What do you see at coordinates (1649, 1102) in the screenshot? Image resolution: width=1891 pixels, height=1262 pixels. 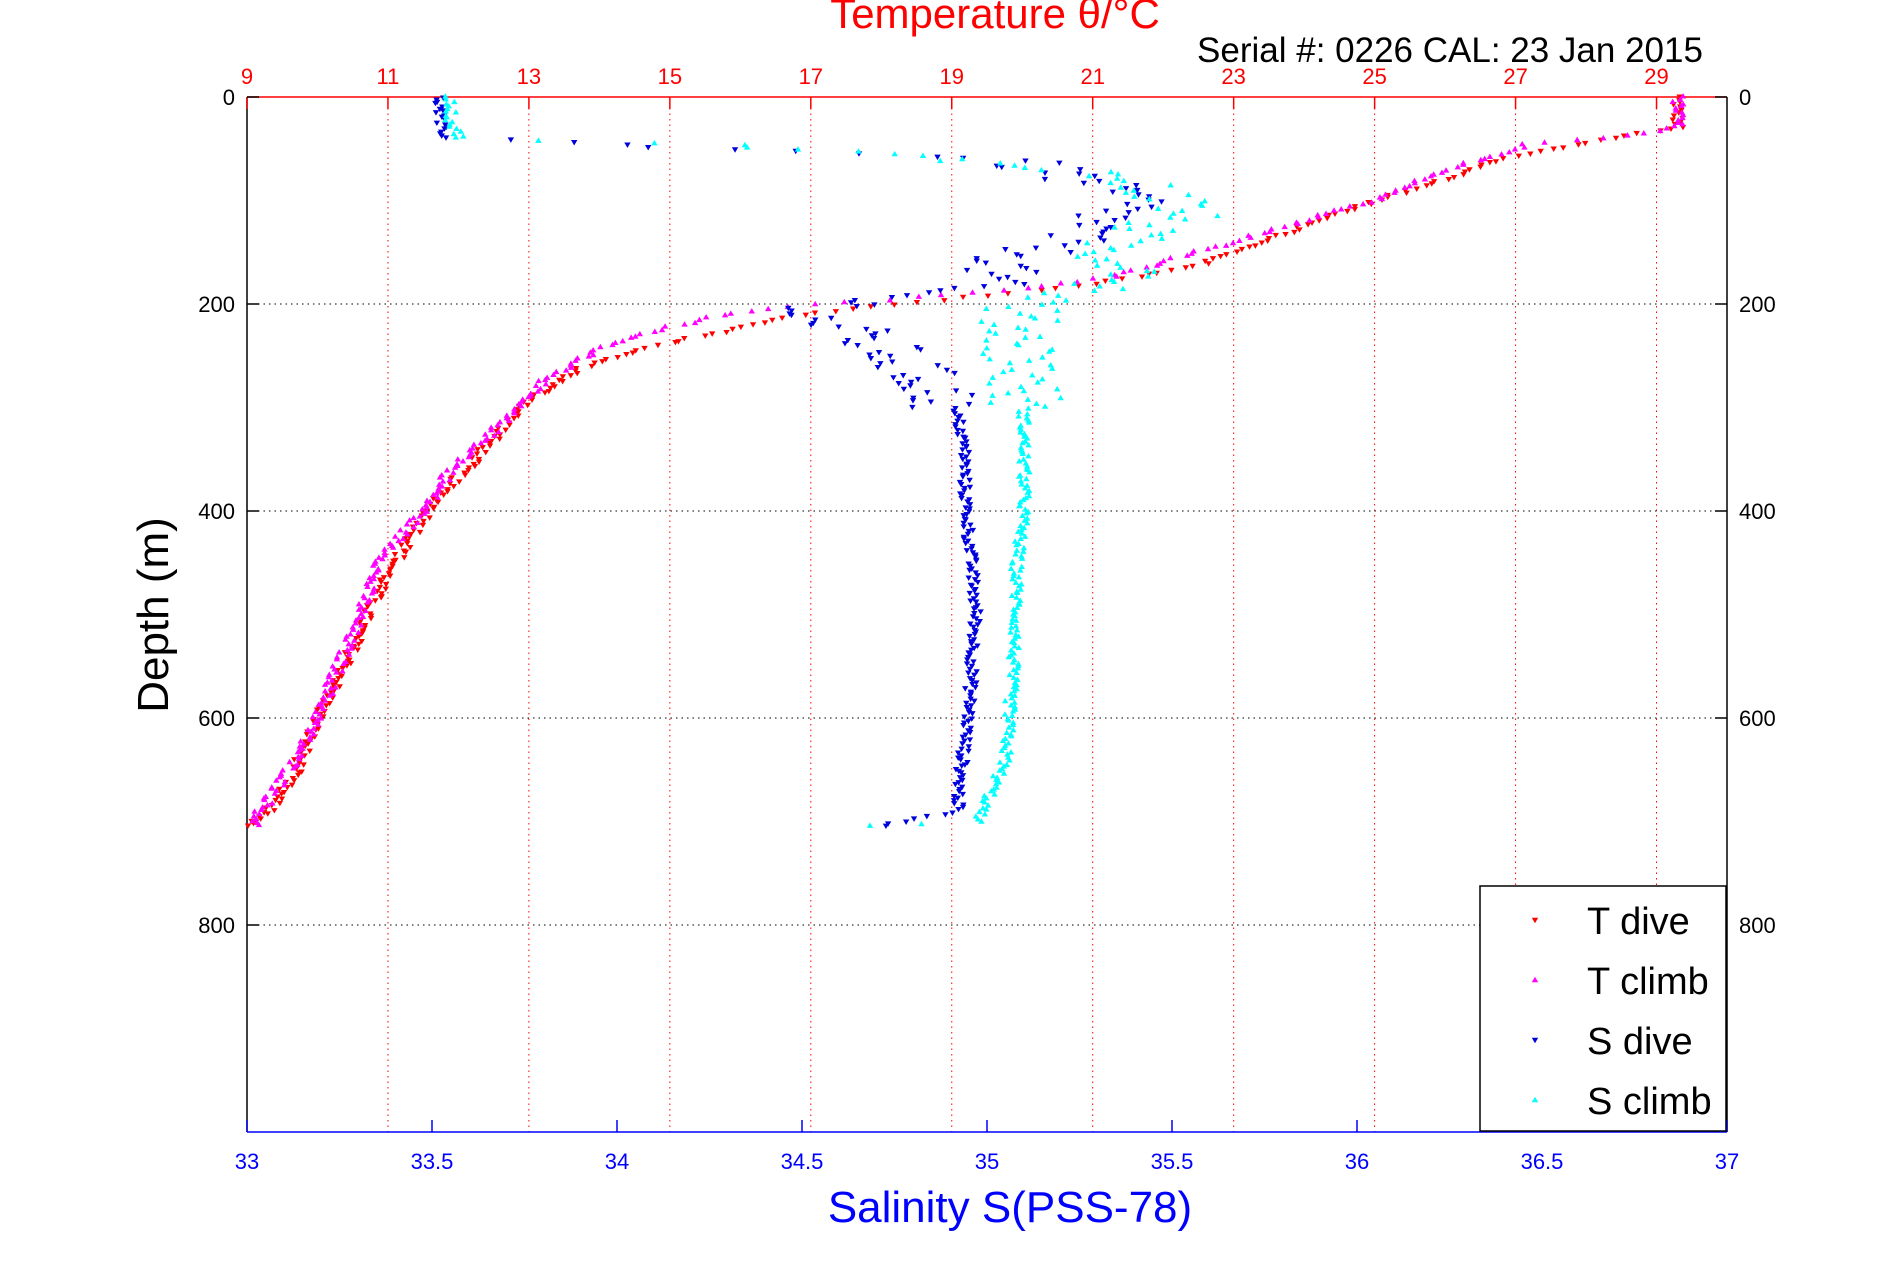 I see `legend-label: S climb` at bounding box center [1649, 1102].